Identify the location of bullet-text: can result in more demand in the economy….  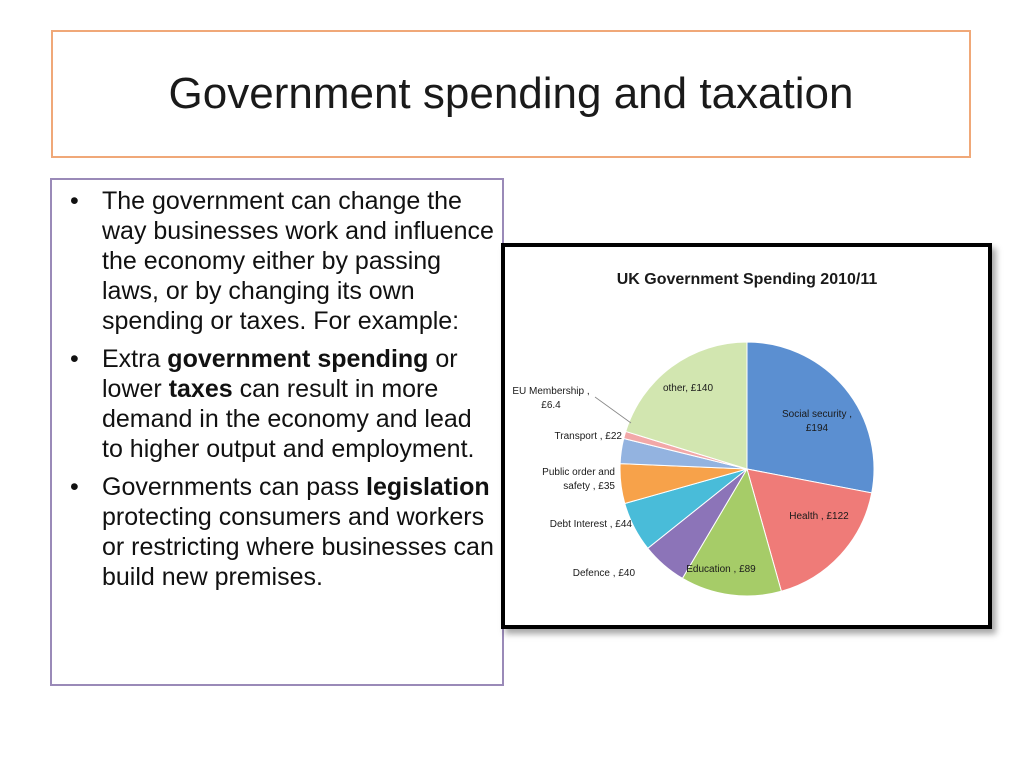
(288, 419).